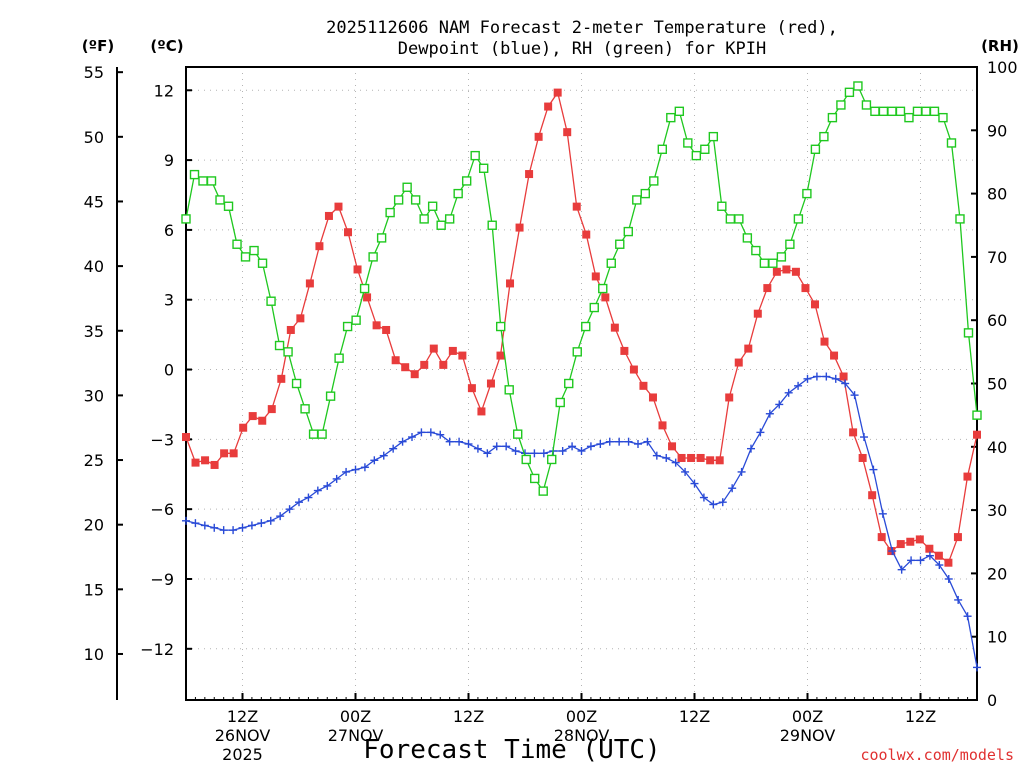  I want to click on rh-tick-label: 80, so click(997, 194).